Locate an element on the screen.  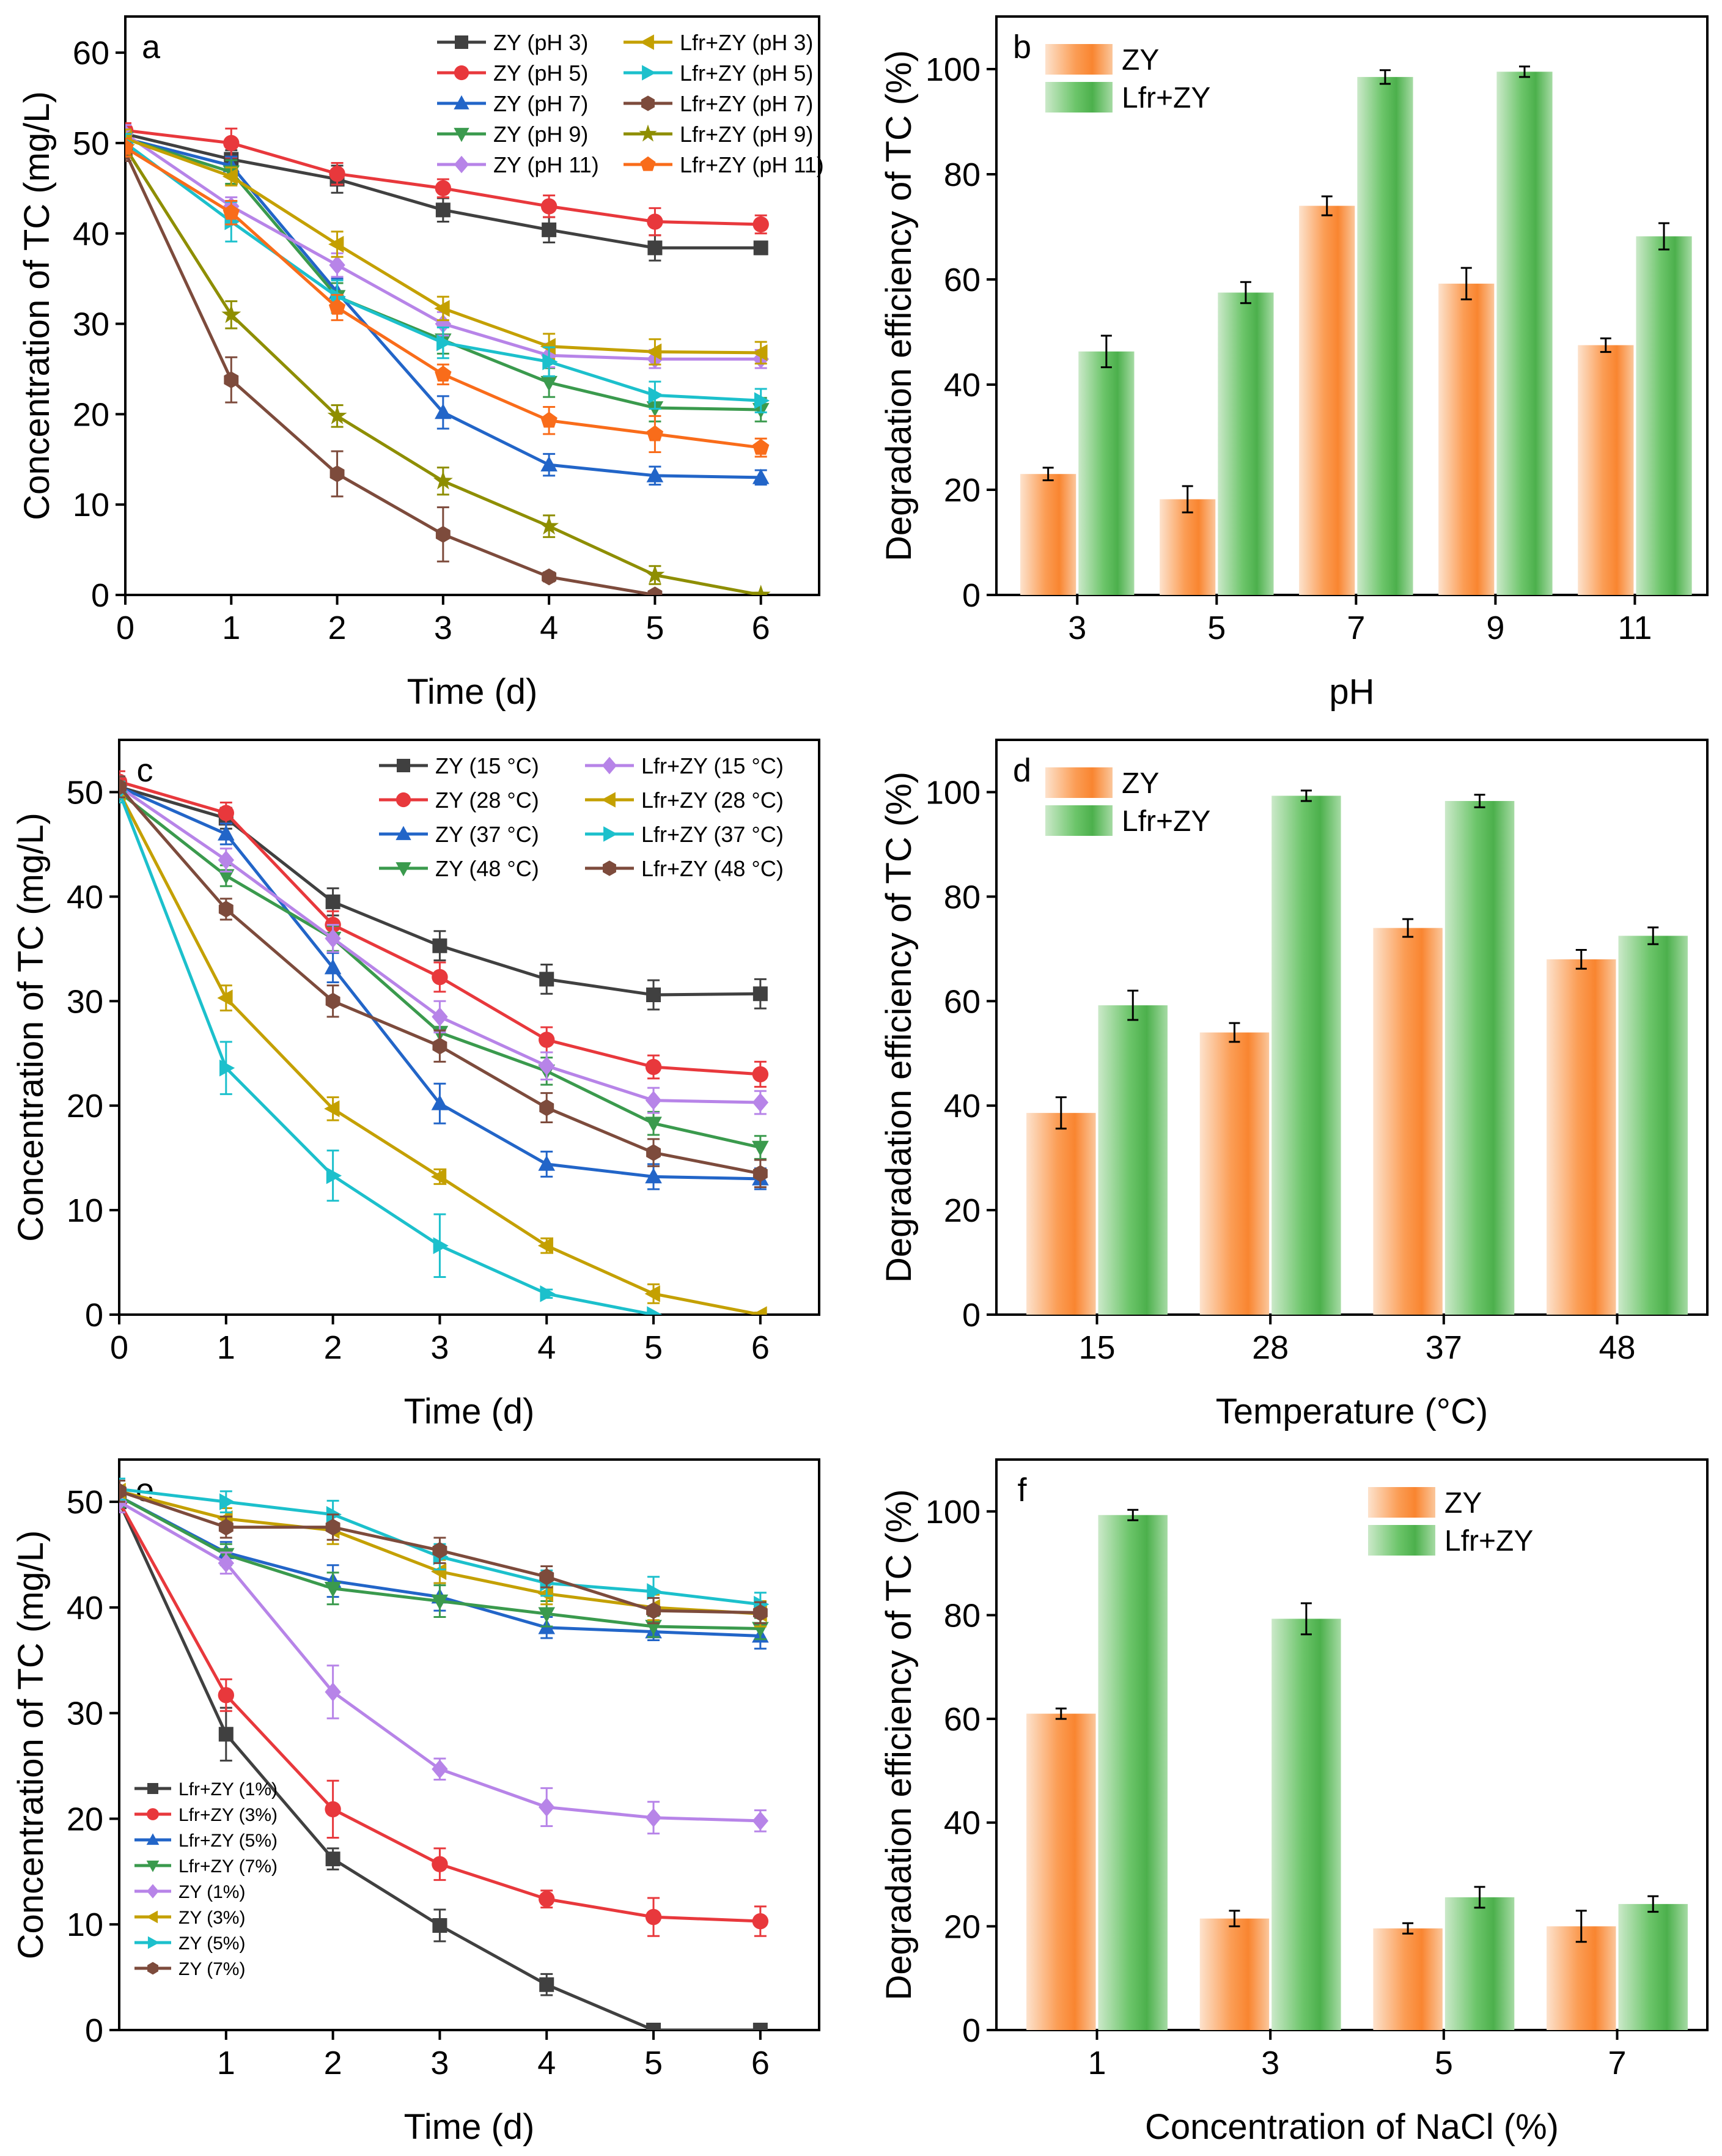
y-tick-label: 100 is located at coordinates (953, 792).